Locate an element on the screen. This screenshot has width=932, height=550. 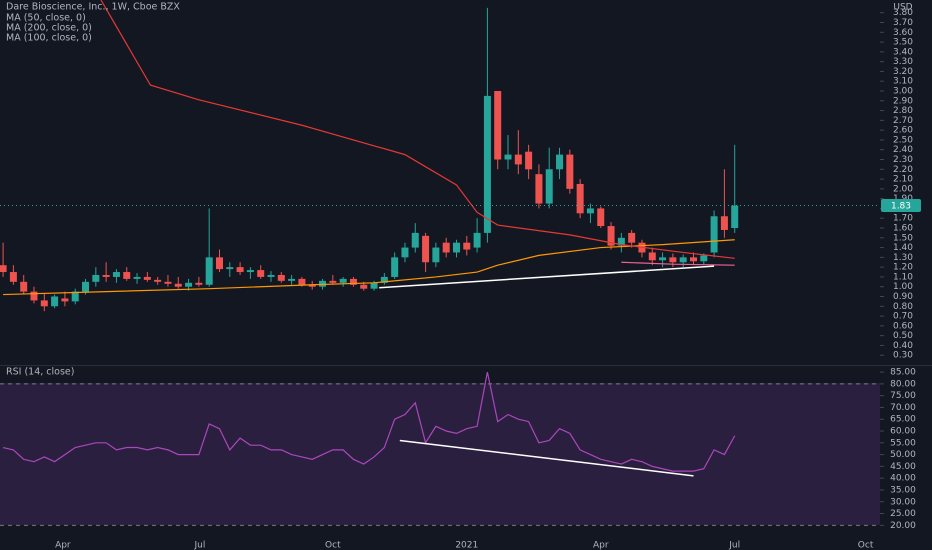
y-tick-label: 1.30 is located at coordinates (903, 258).